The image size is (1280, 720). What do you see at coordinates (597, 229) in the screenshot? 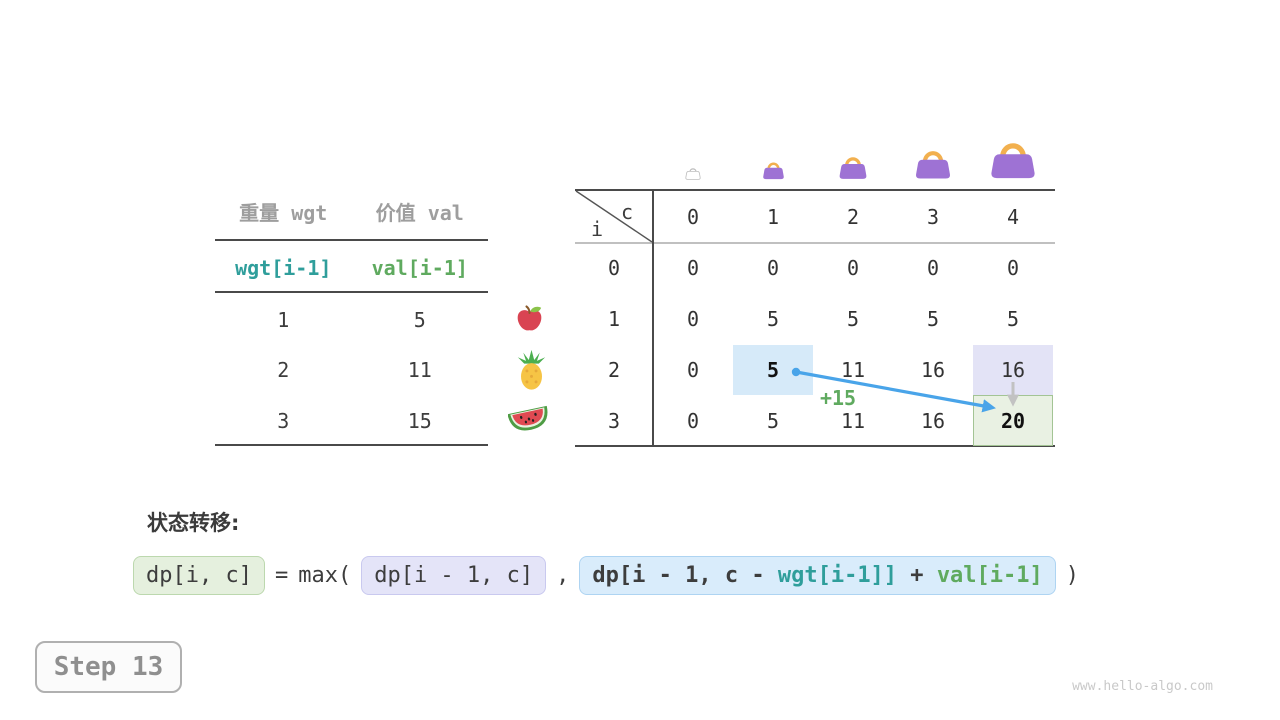
I see `corner-row-var: i` at bounding box center [597, 229].